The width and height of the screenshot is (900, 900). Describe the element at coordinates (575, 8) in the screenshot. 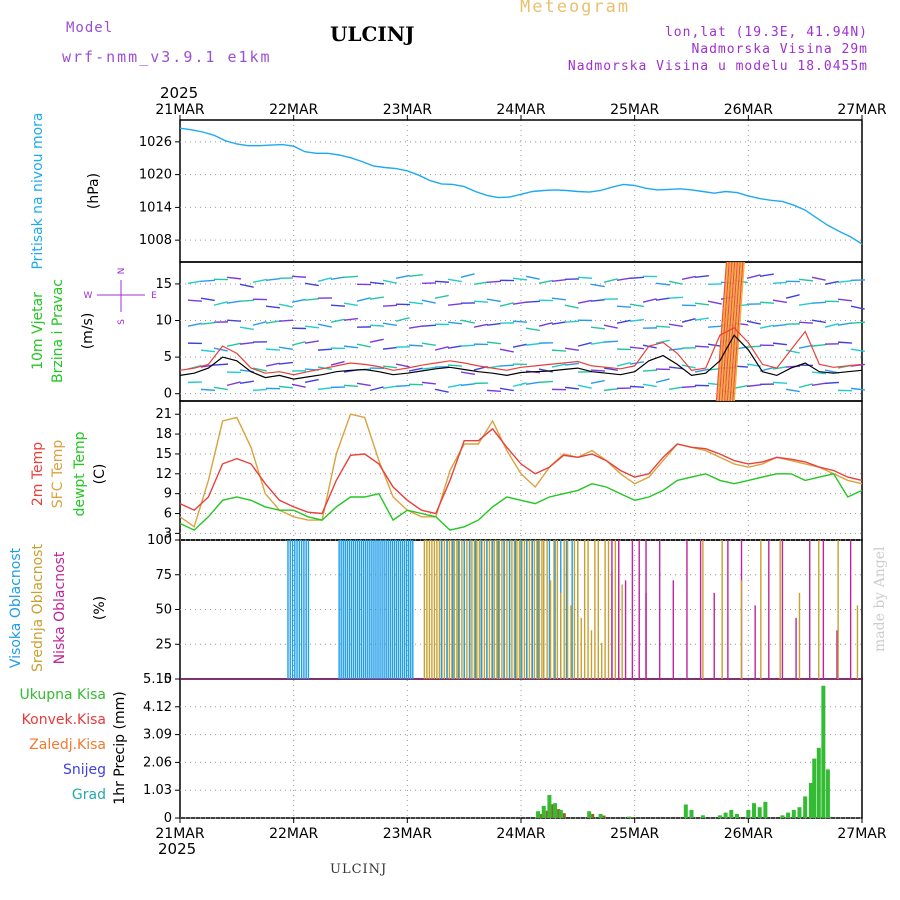

I see `meteogram-title: Meteogram` at that location.